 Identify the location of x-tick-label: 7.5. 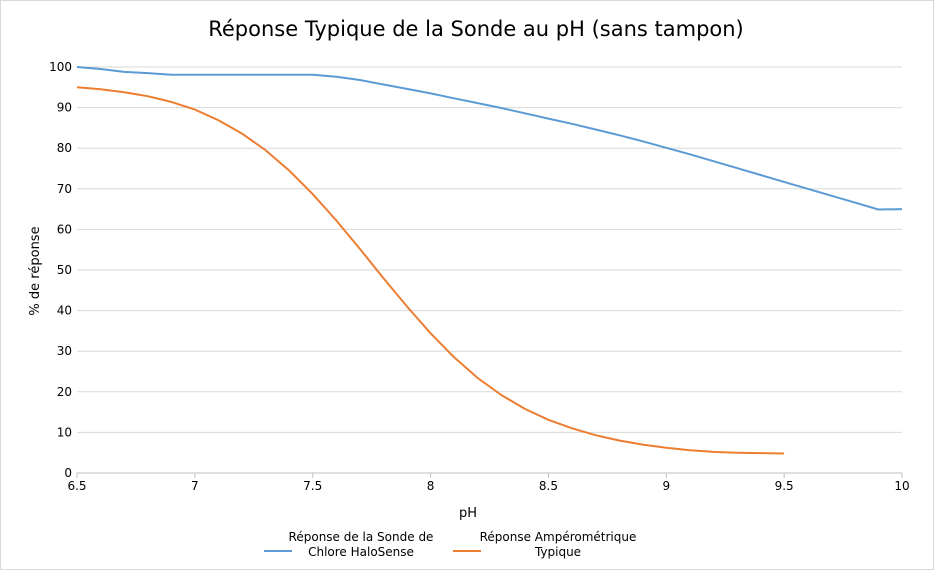
(312, 486).